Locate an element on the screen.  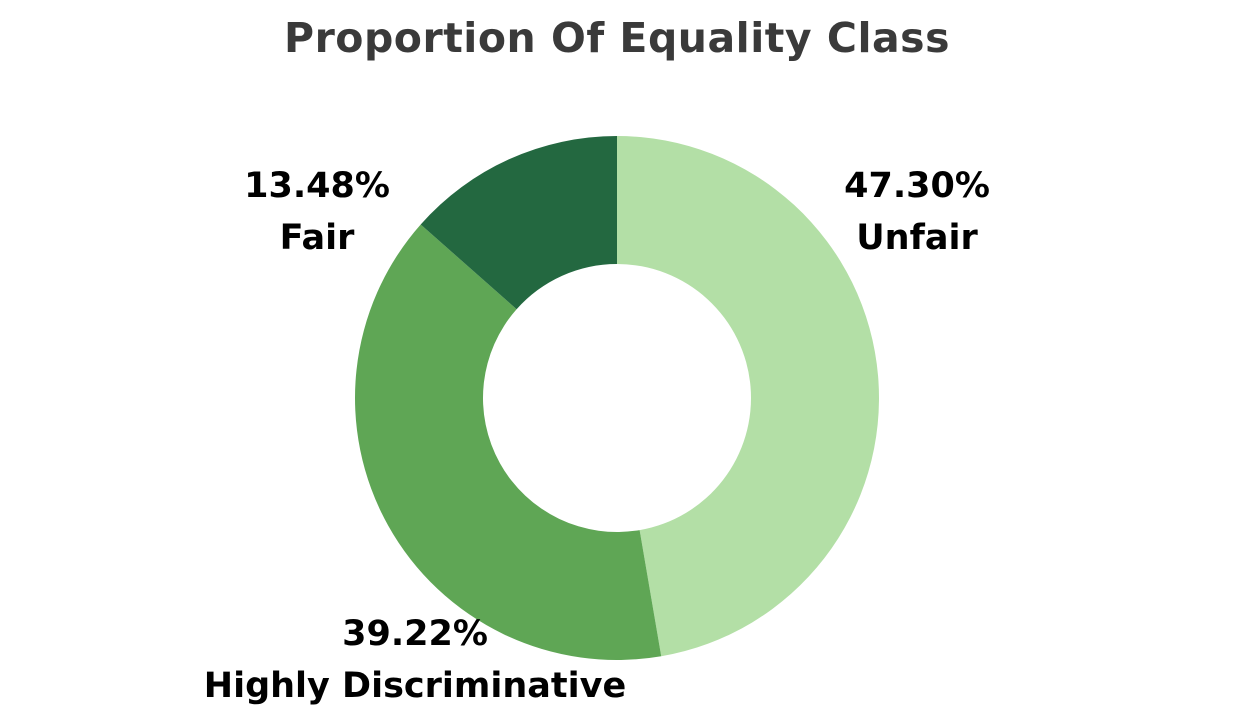
slice-label-highly-discriminative: 39.22% Highly Discriminative is located at coordinates (415, 660).